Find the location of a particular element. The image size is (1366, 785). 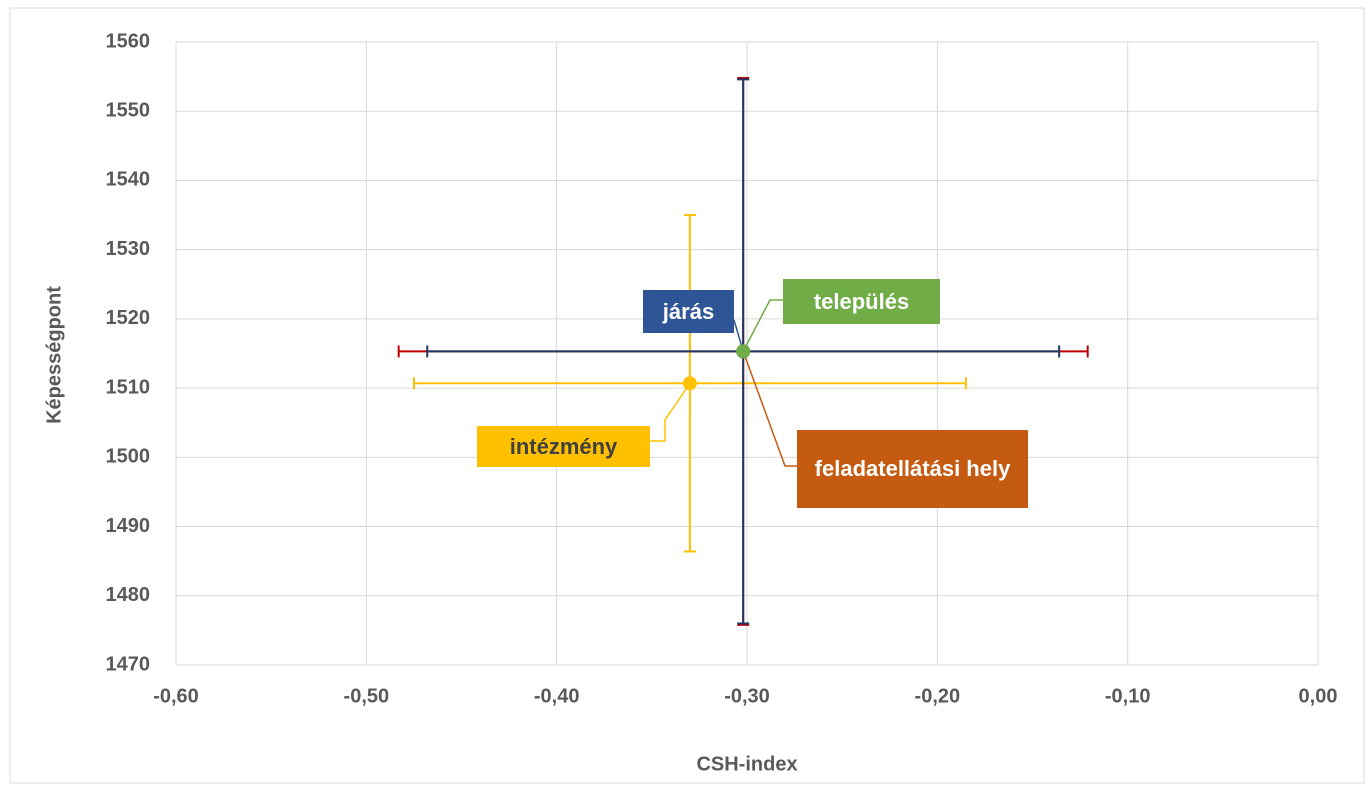

callout: intézmény is located at coordinates (563, 446).